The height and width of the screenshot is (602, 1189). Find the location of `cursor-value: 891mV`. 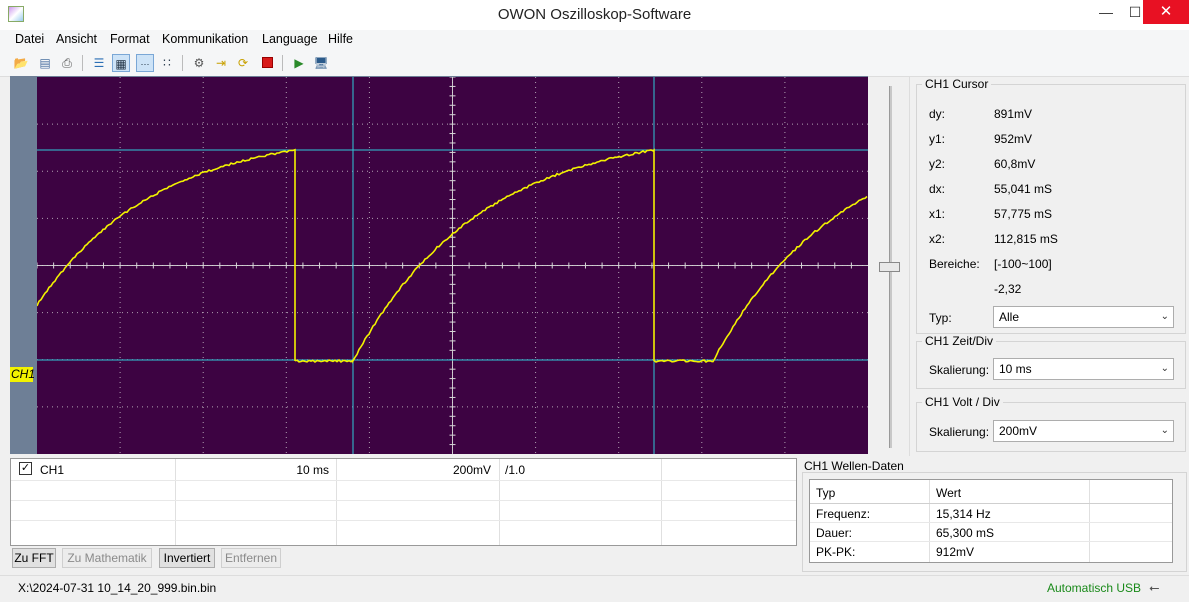

cursor-value: 891mV is located at coordinates (1013, 114).